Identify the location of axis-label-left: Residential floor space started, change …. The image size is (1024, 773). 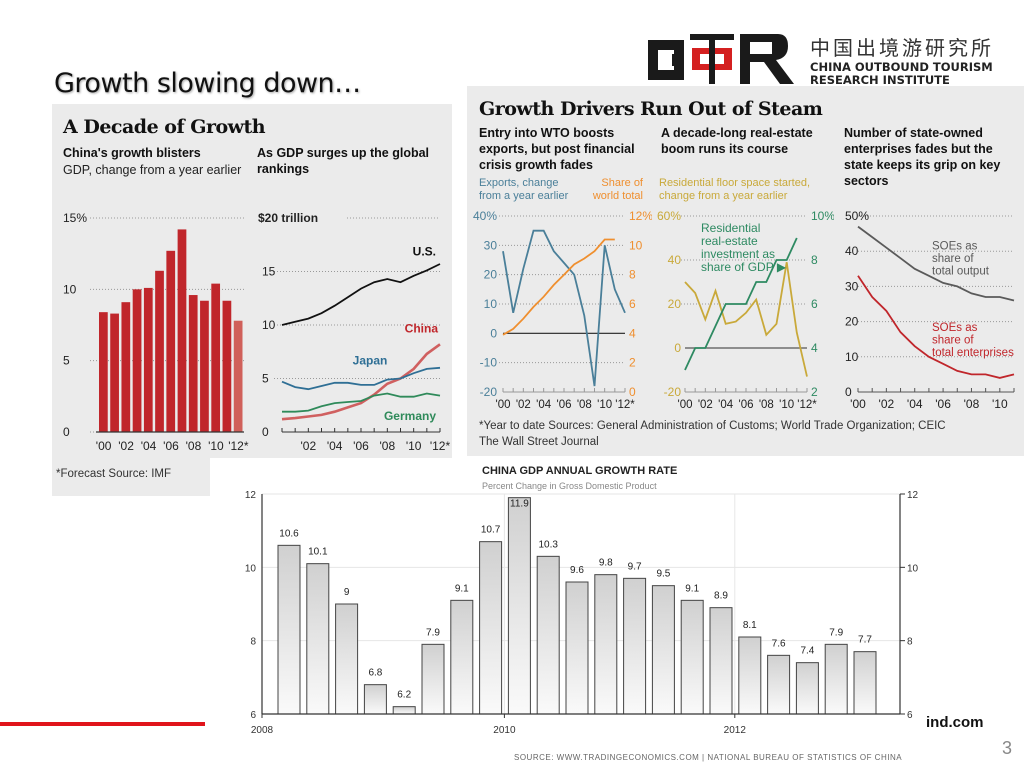
(735, 189).